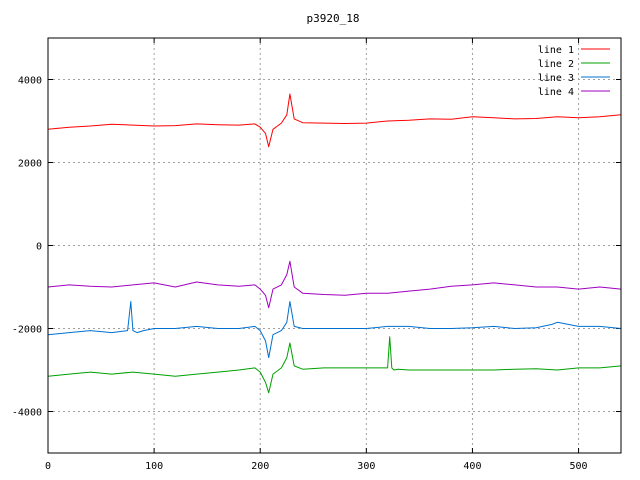  What do you see at coordinates (39, 247) in the screenshot?
I see `y-tick-label: 0` at bounding box center [39, 247].